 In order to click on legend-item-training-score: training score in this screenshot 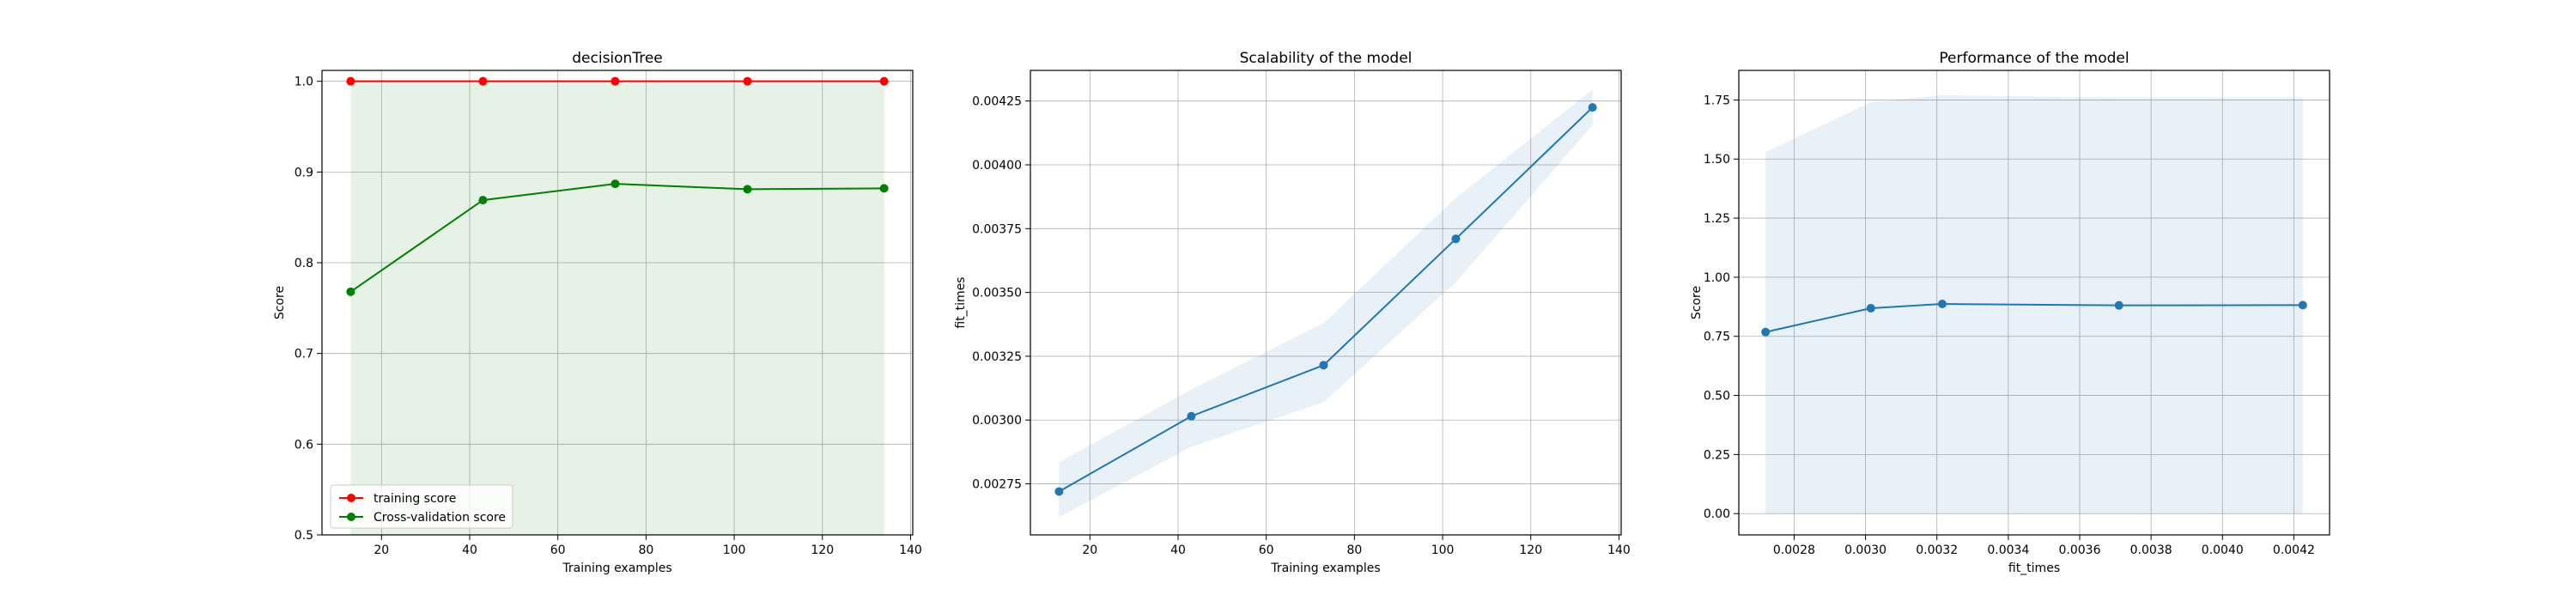, I will do `click(398, 499)`.